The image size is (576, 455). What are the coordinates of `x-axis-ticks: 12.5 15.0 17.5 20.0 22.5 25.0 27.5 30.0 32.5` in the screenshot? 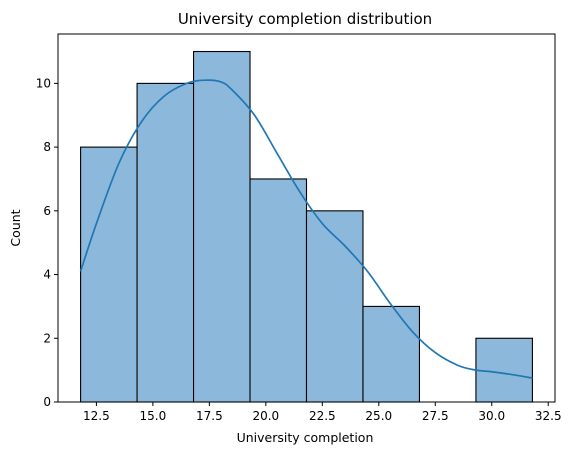 It's located at (322, 412).